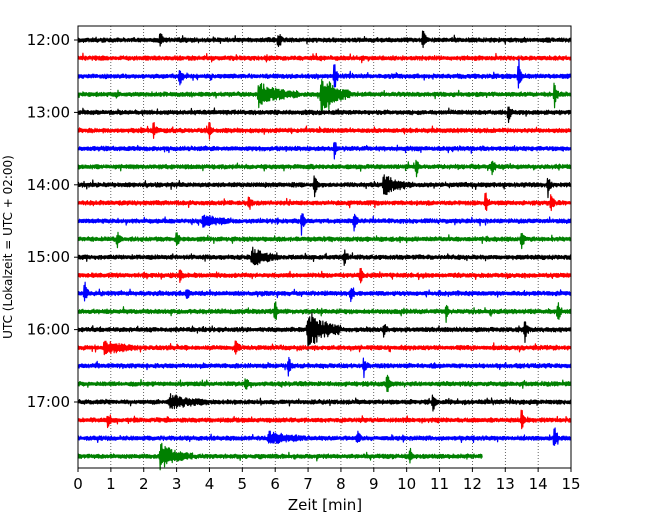  What do you see at coordinates (374, 484) in the screenshot?
I see `x-tick-label: 9` at bounding box center [374, 484].